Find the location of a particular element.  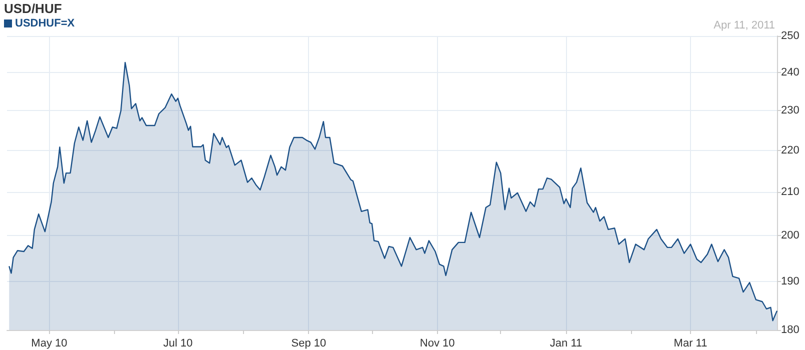

x-tick-label: Sep 10 is located at coordinates (308, 344).